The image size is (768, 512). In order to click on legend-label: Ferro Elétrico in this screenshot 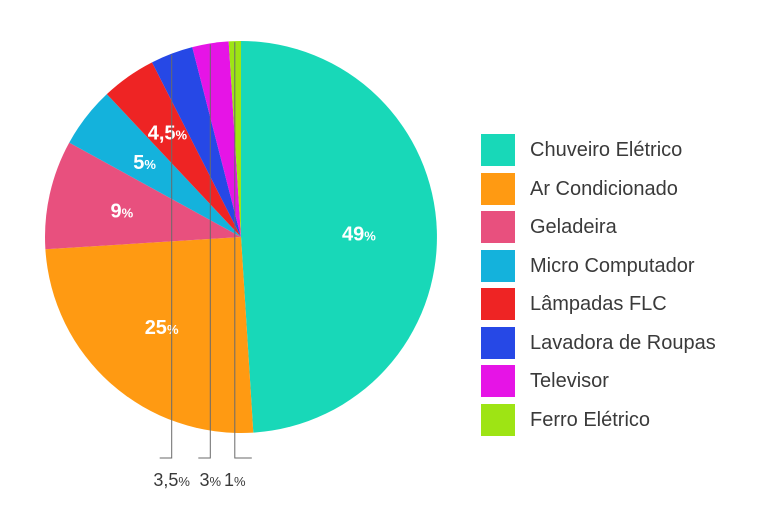, I will do `click(590, 419)`.